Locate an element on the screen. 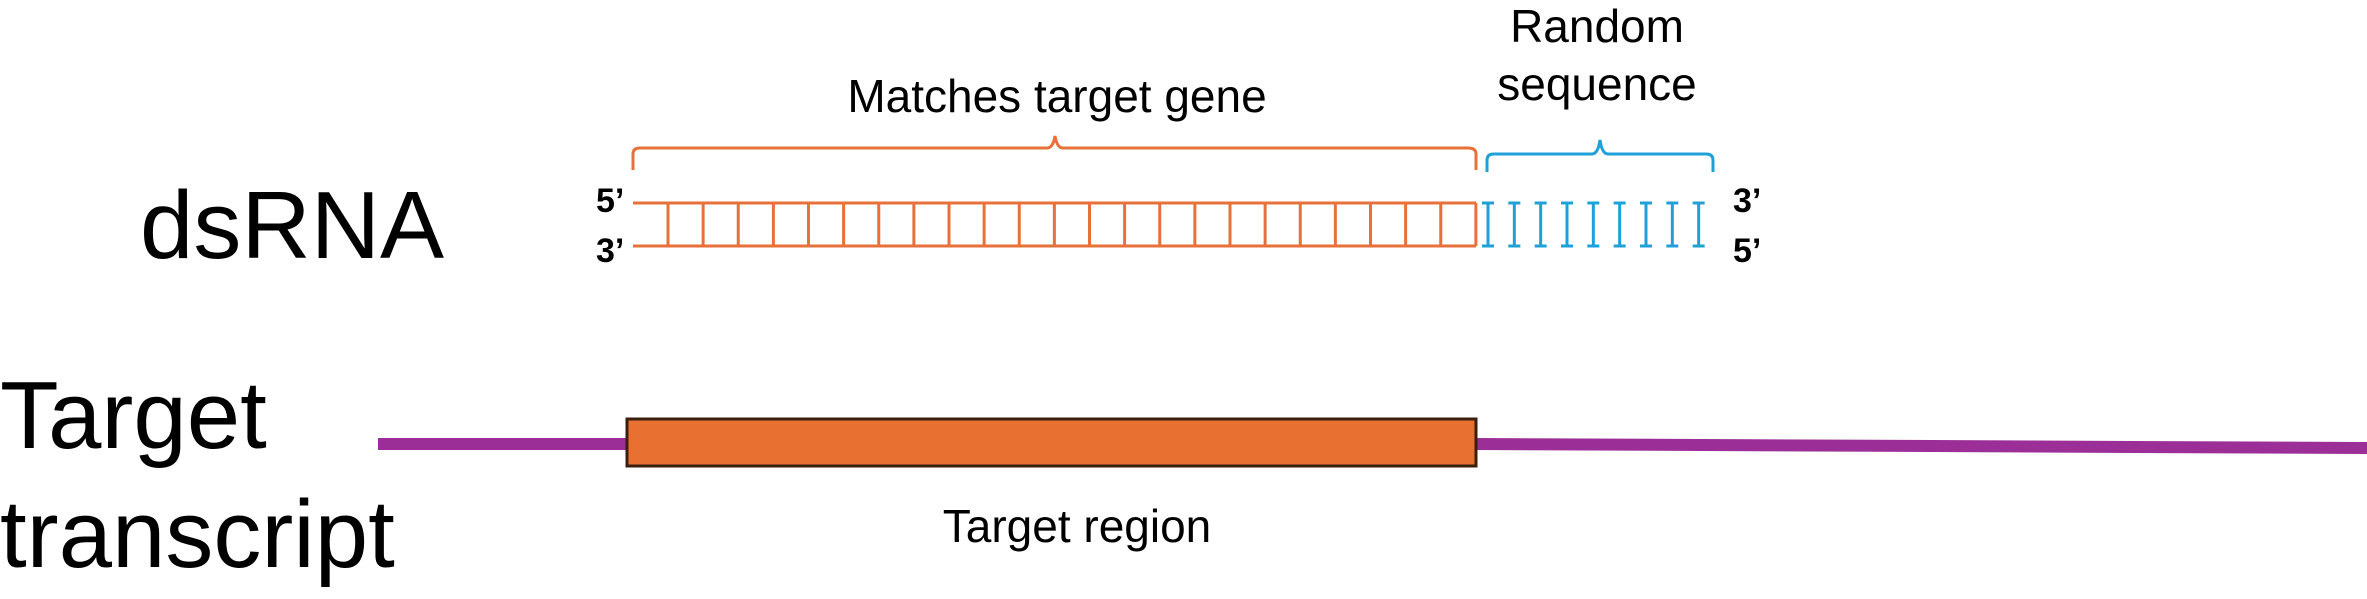 This screenshot has width=2367, height=599. target-region-box is located at coordinates (1051, 442).